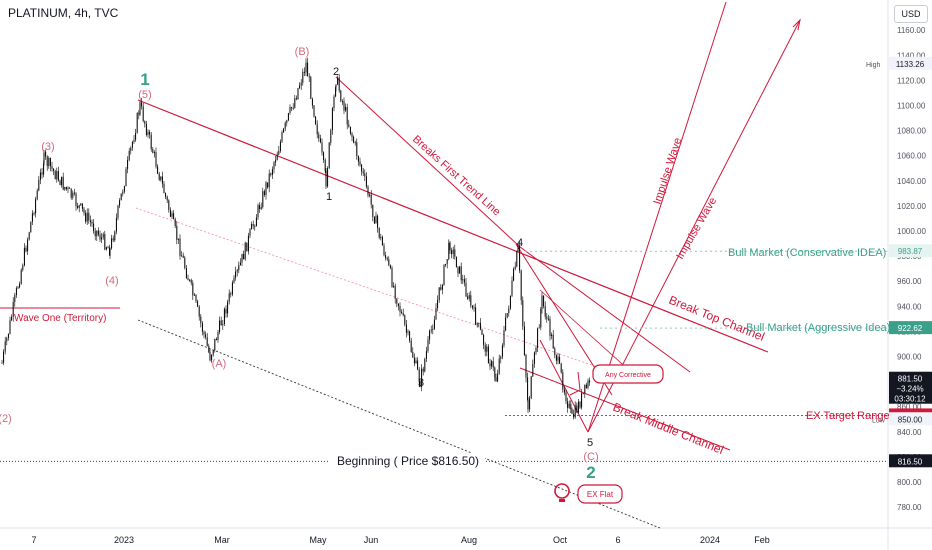 The image size is (932, 550). What do you see at coordinates (63, 13) in the screenshot?
I see `symbol-title: PLATINUM, 4h, TVC` at bounding box center [63, 13].